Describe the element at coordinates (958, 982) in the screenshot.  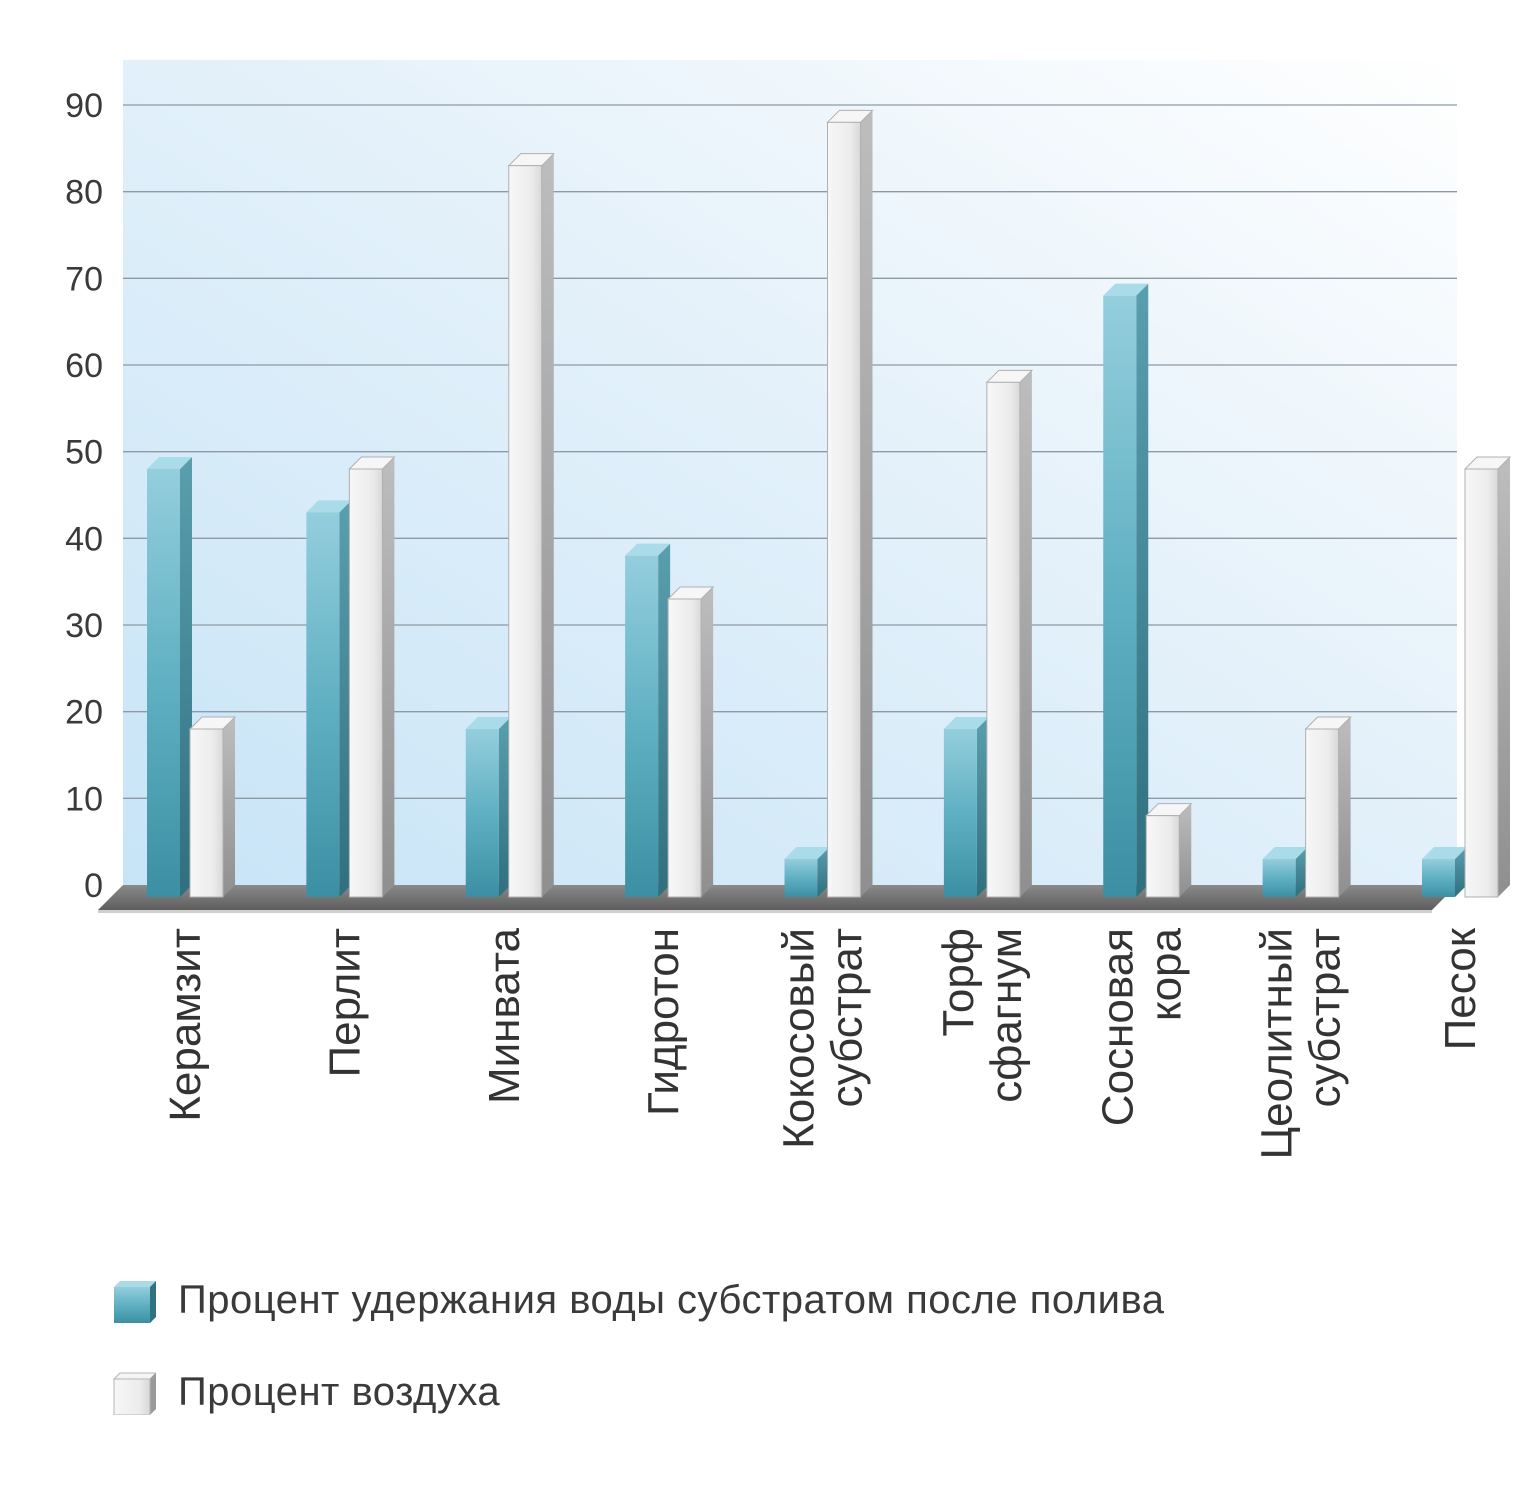
I see `x-tick-label: Торф` at that location.